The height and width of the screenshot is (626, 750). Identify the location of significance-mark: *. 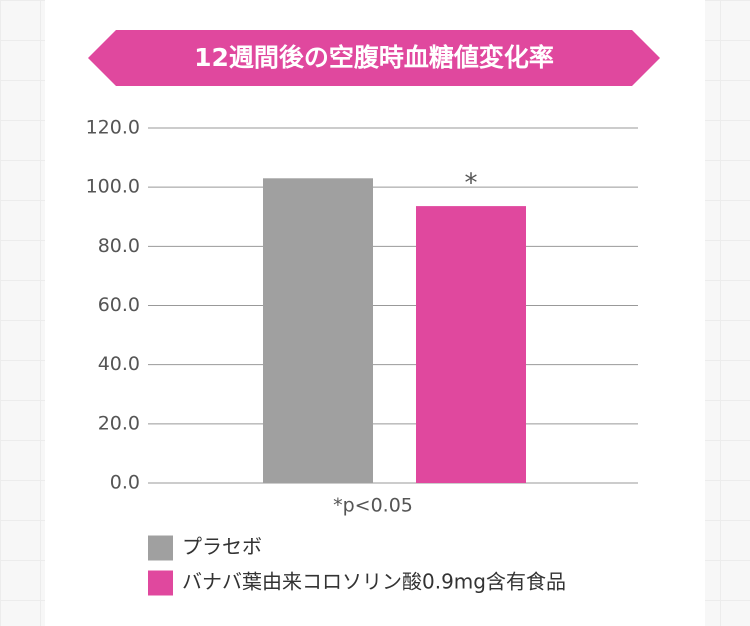
(471, 184).